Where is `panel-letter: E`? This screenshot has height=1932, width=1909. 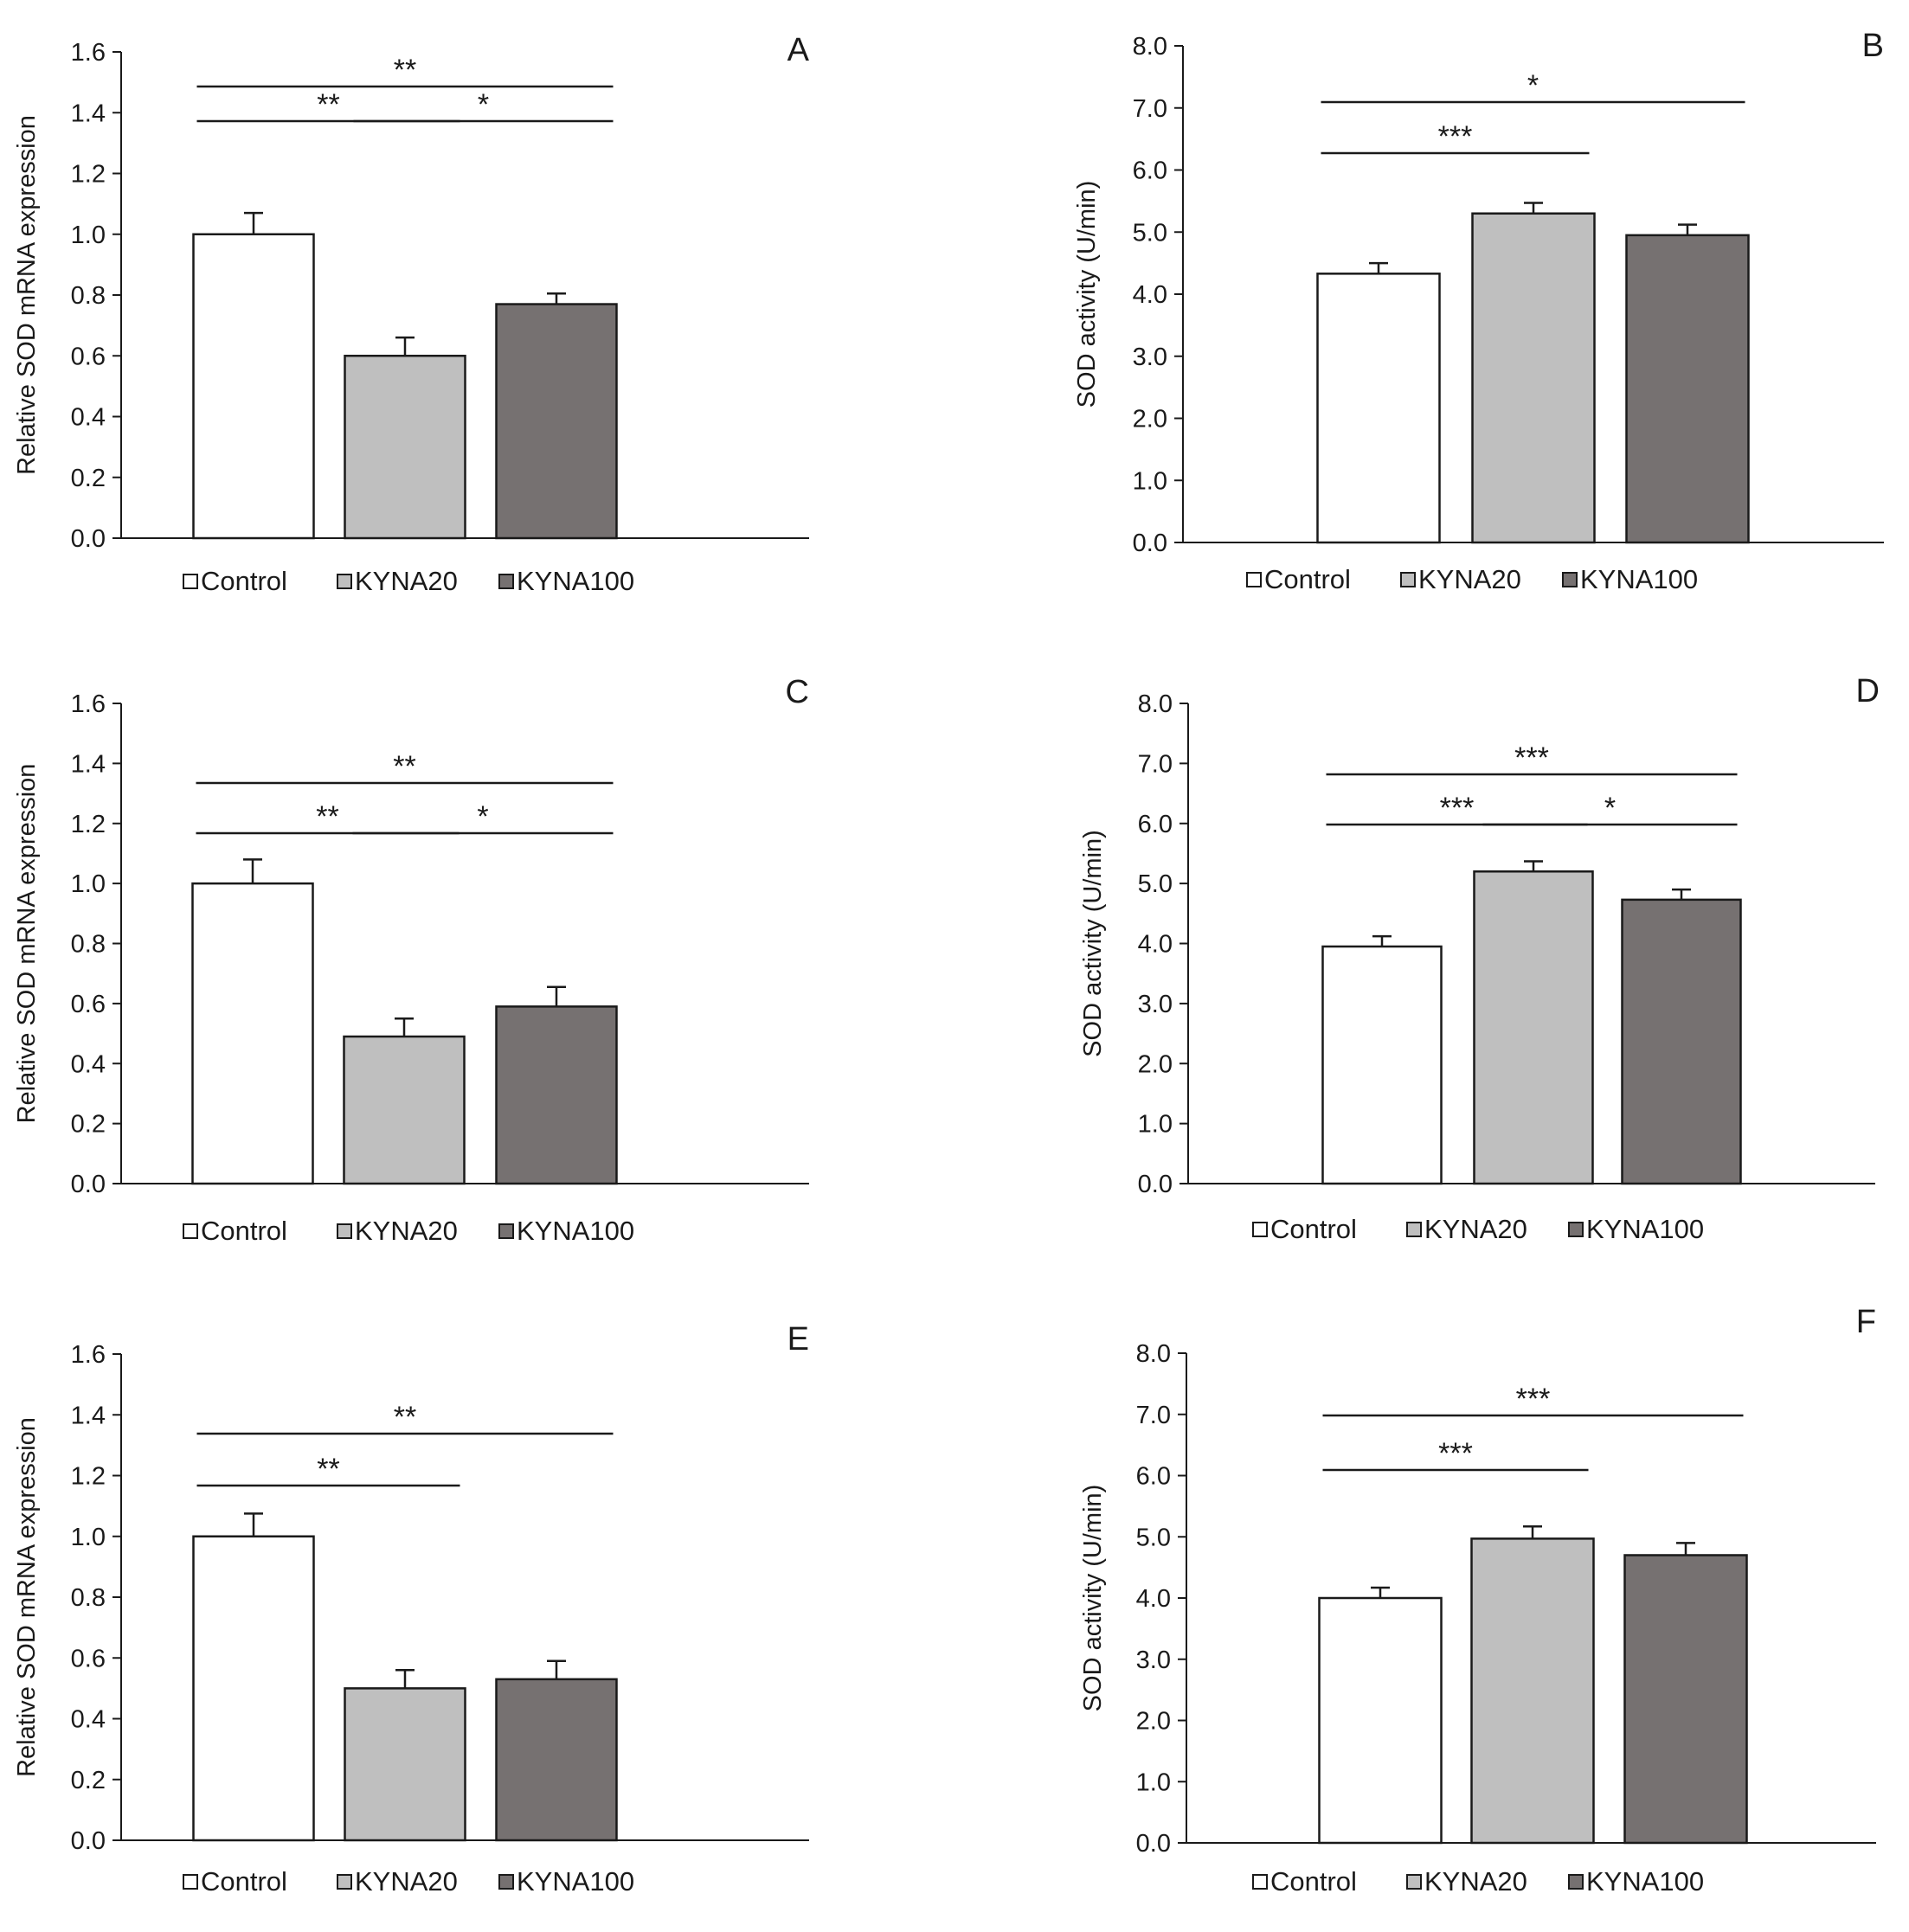
panel-letter: E is located at coordinates (798, 1339).